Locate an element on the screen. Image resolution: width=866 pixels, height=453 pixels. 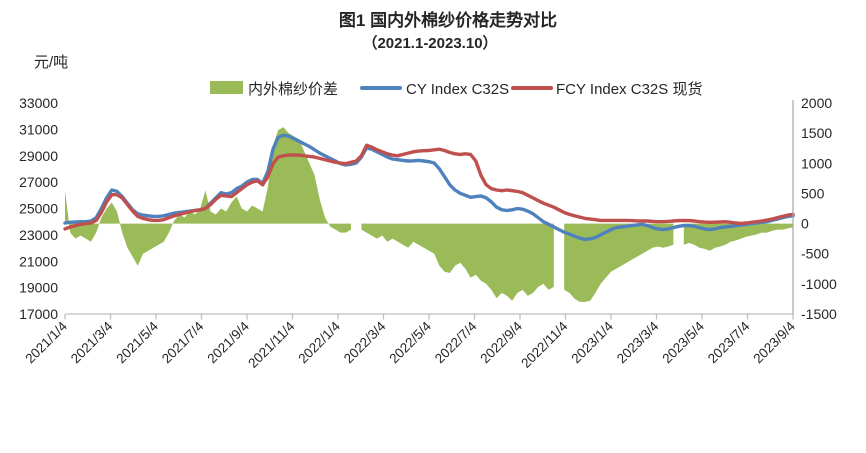
chart-title: 图1 国内外棉纱价格走势对比 is located at coordinates (448, 20).